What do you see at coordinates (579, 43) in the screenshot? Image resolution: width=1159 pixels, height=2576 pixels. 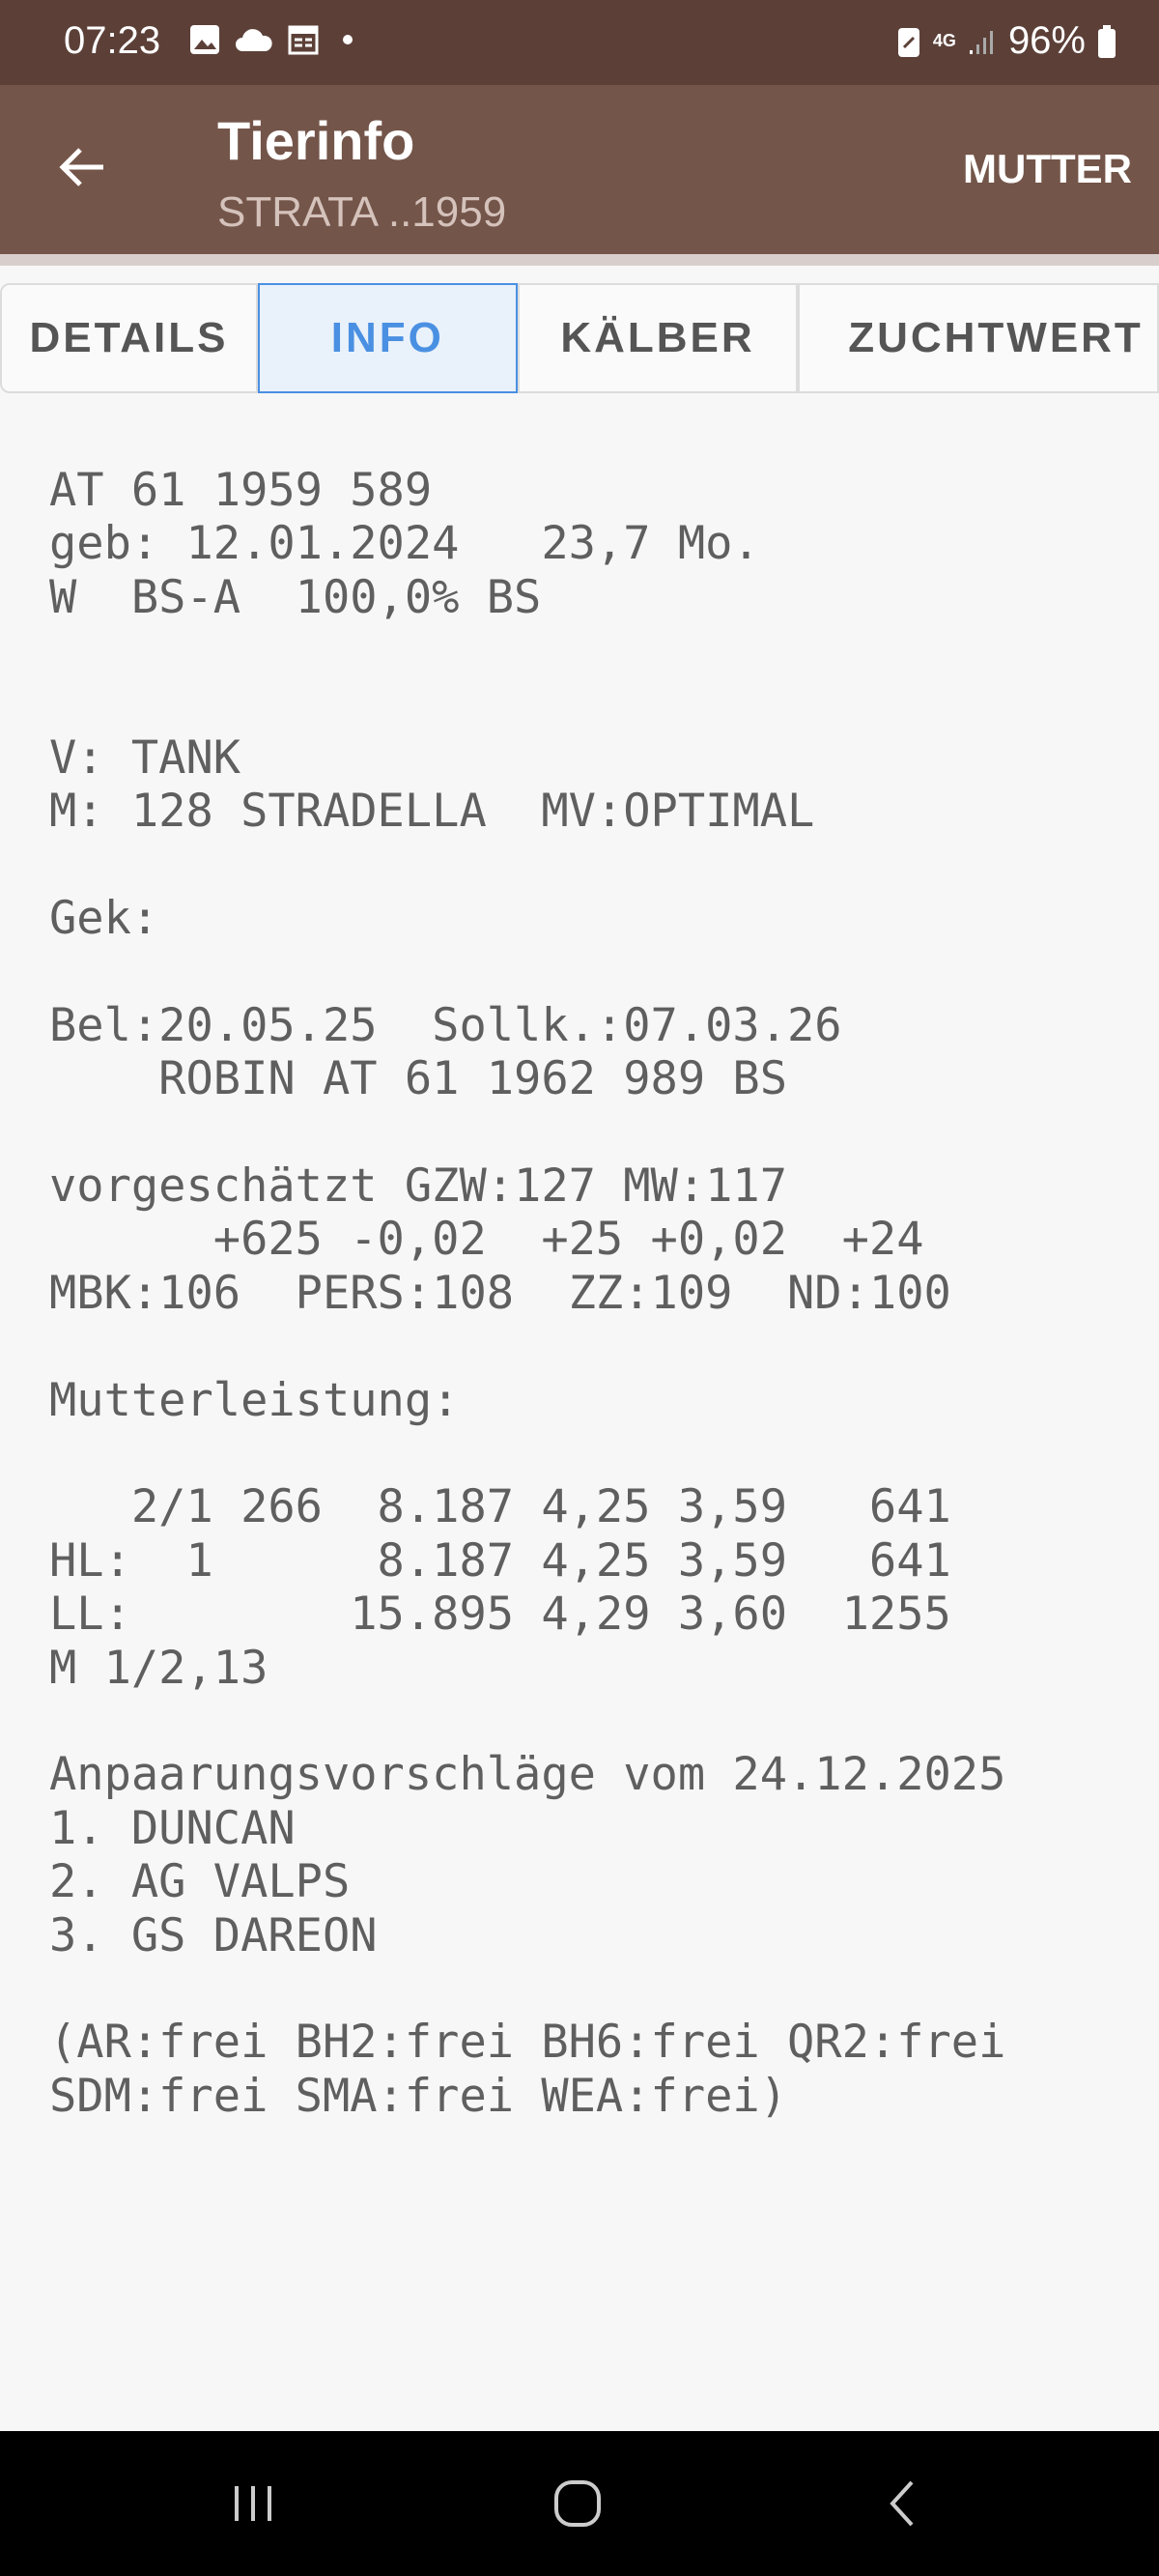 I see `status-bar: 07:23 4G 96%` at bounding box center [579, 43].